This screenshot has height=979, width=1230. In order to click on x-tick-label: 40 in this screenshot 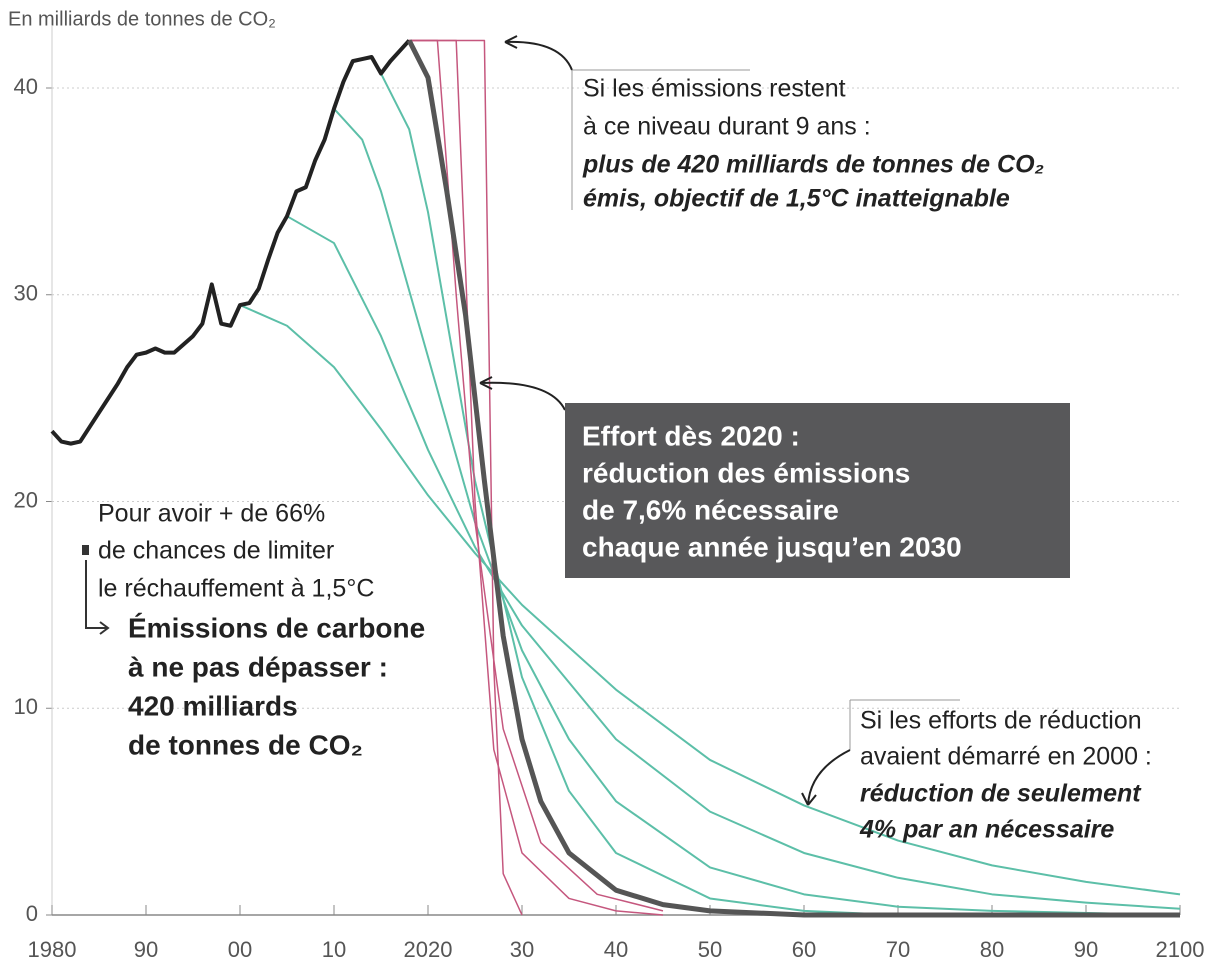, I will do `click(616, 949)`.